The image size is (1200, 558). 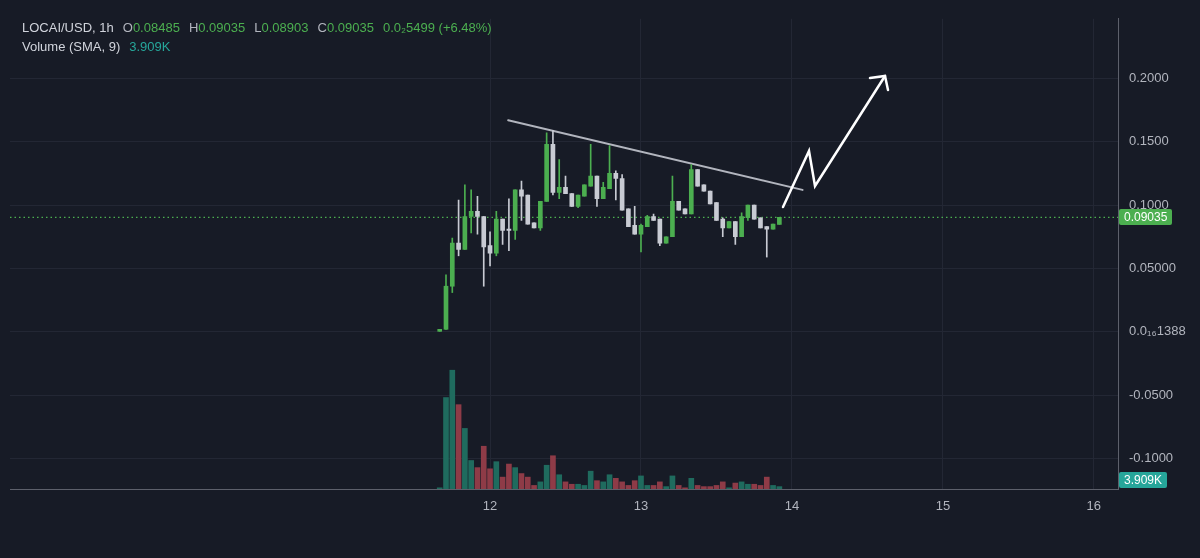 I want to click on annotation: L0.08903, so click(x=281, y=27).